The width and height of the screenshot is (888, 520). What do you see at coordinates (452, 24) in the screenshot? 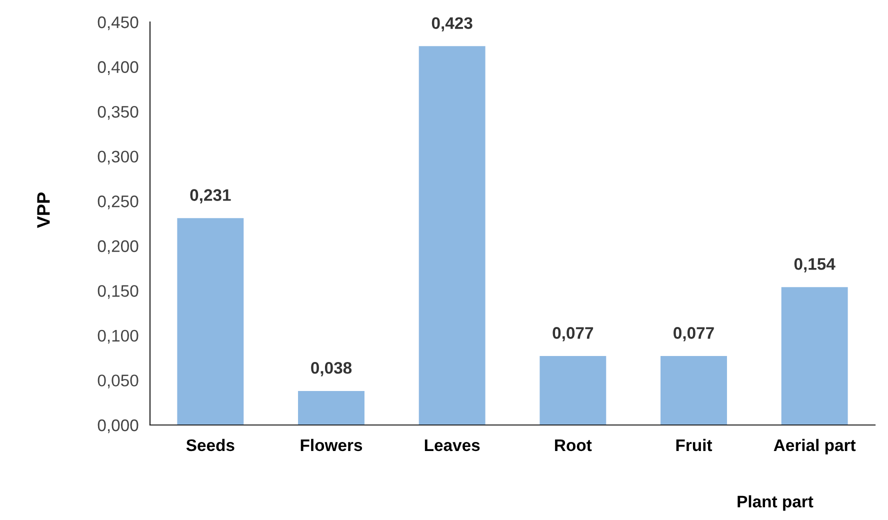
I see `data-label: 0,423` at bounding box center [452, 24].